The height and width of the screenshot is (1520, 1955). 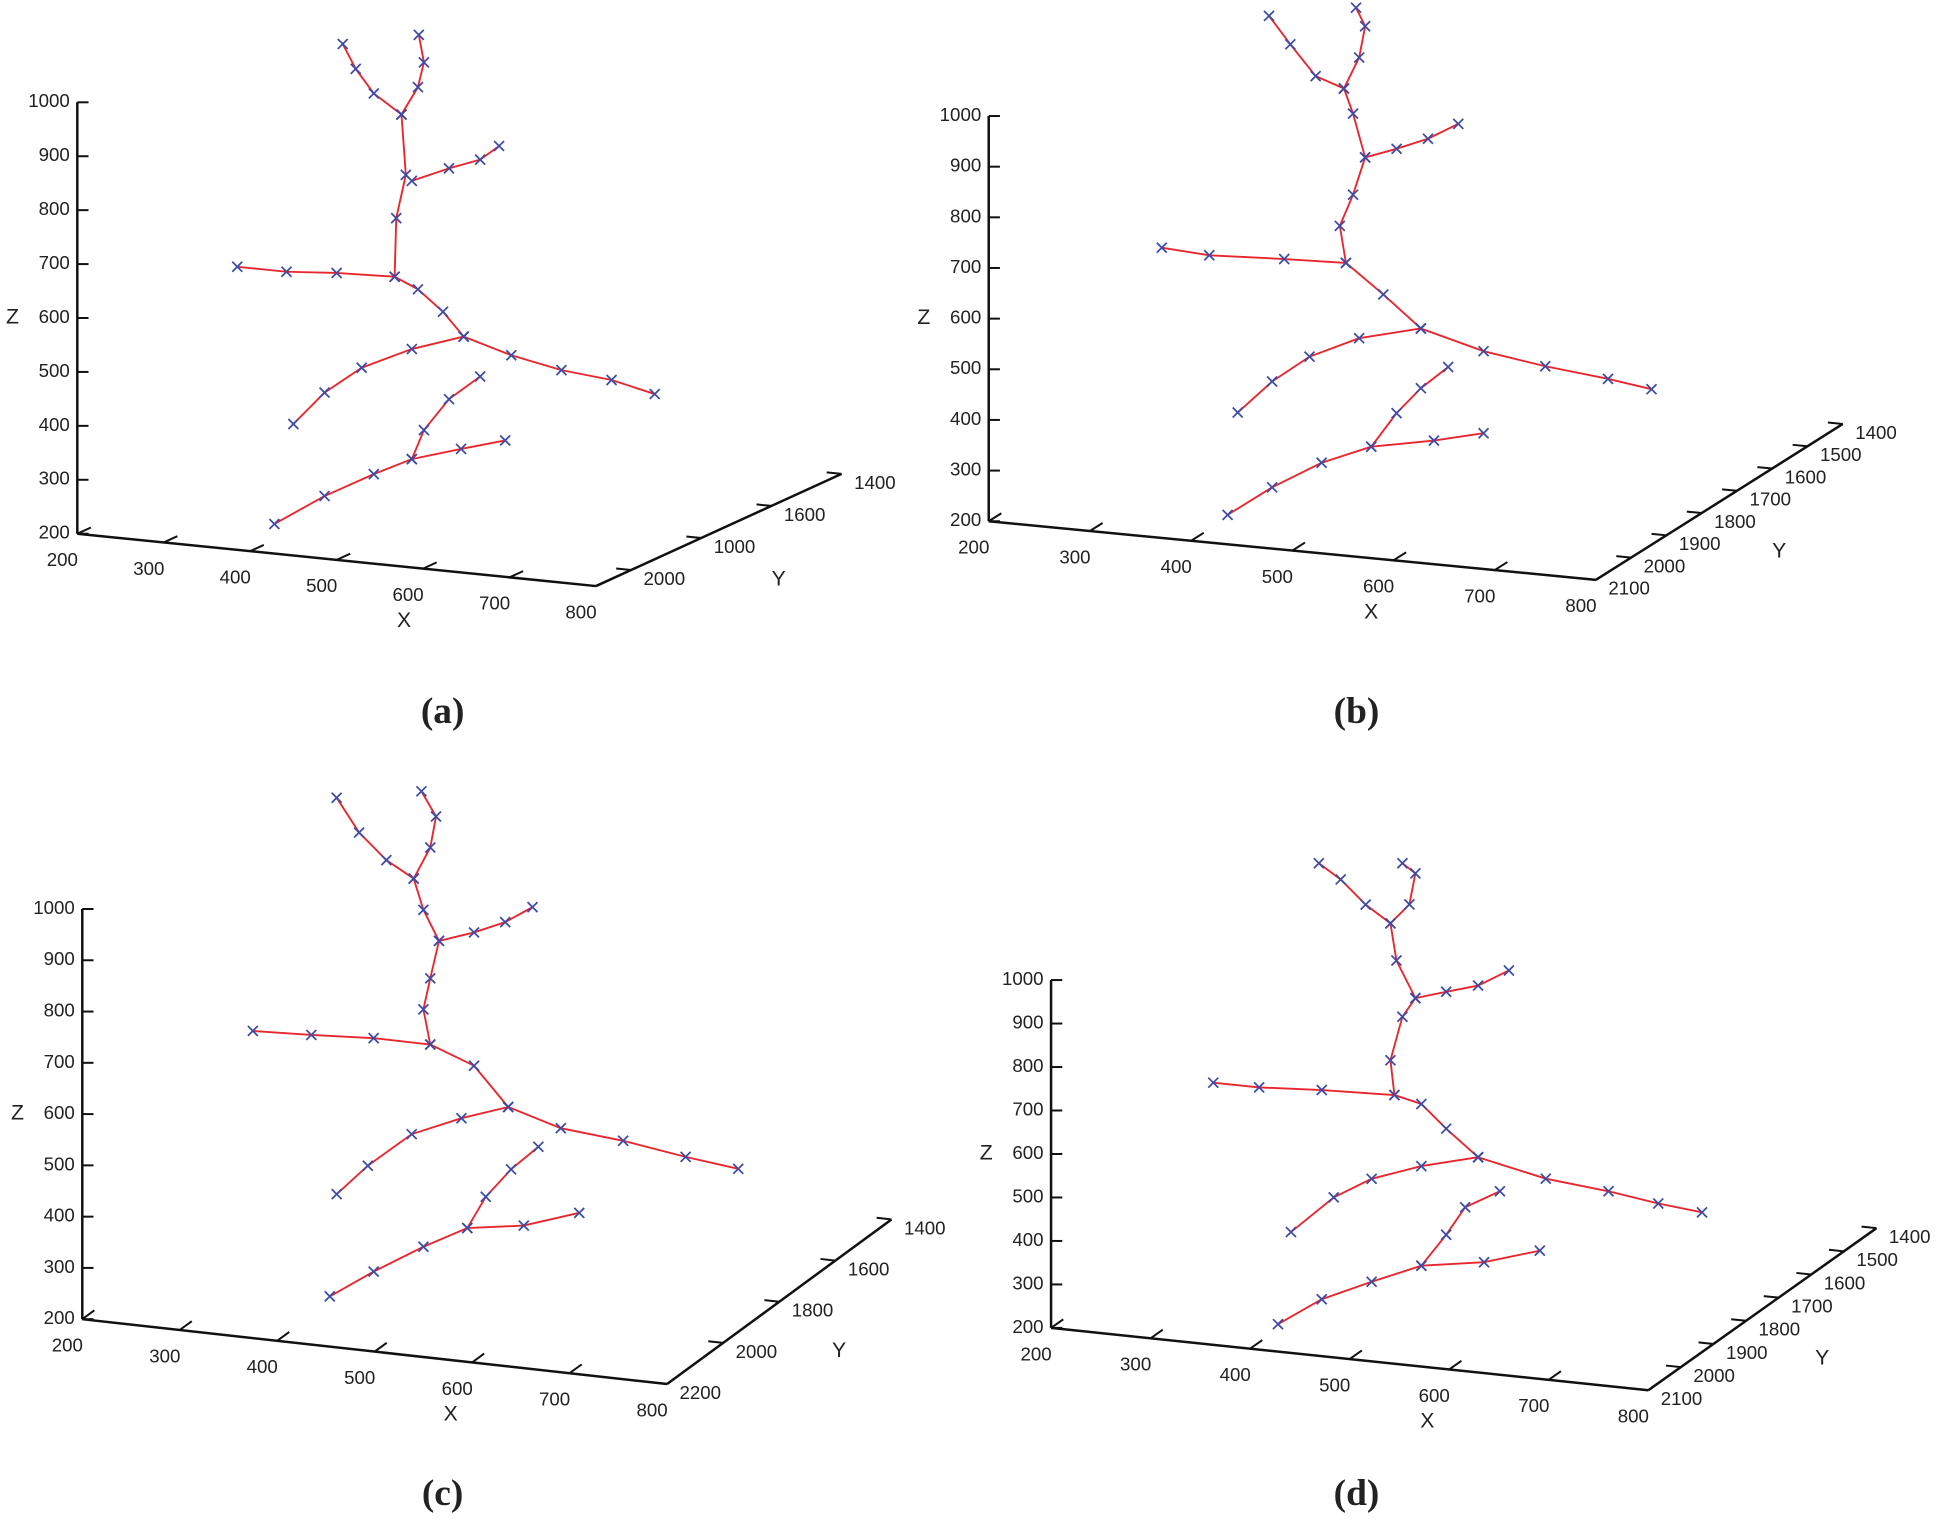 I want to click on z-tick-label: 900, so click(x=54, y=154).